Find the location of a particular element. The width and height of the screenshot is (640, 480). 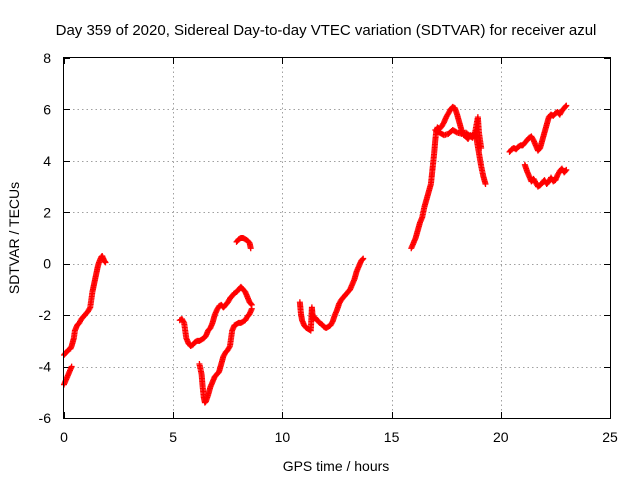

x-axis-label: GPS time / hours is located at coordinates (336, 466).